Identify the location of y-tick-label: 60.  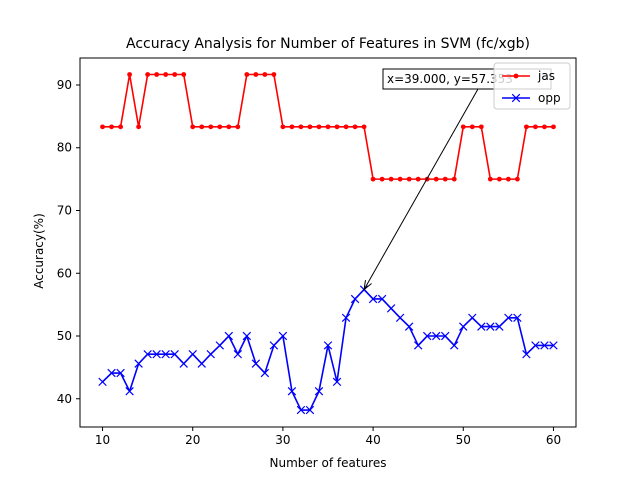
(64, 273).